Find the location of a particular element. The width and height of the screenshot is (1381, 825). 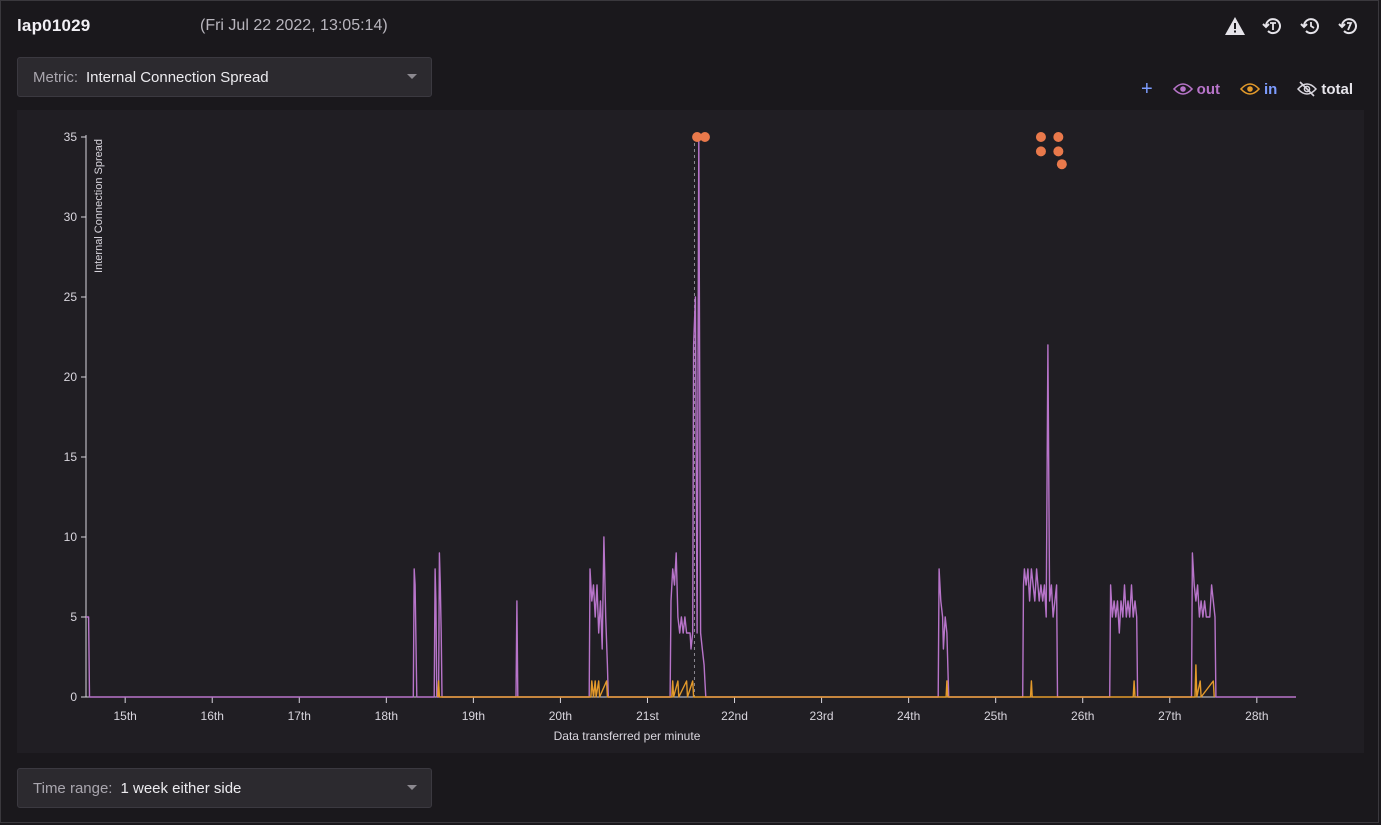

legend-out-toggle: out is located at coordinates (1196, 89).